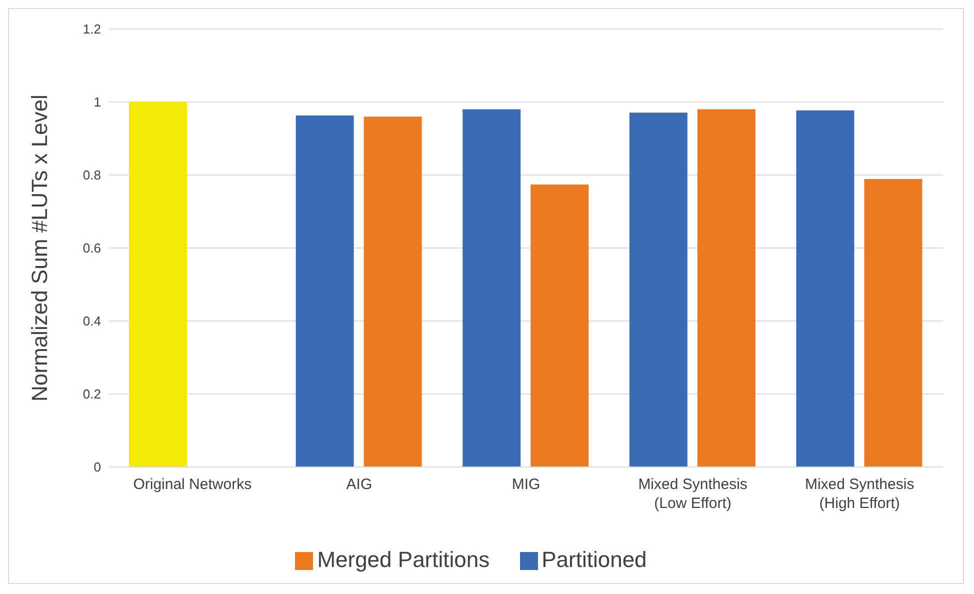 The height and width of the screenshot is (594, 974). I want to click on x-tick-label: Mixed Synthesis (High Effort), so click(859, 494).